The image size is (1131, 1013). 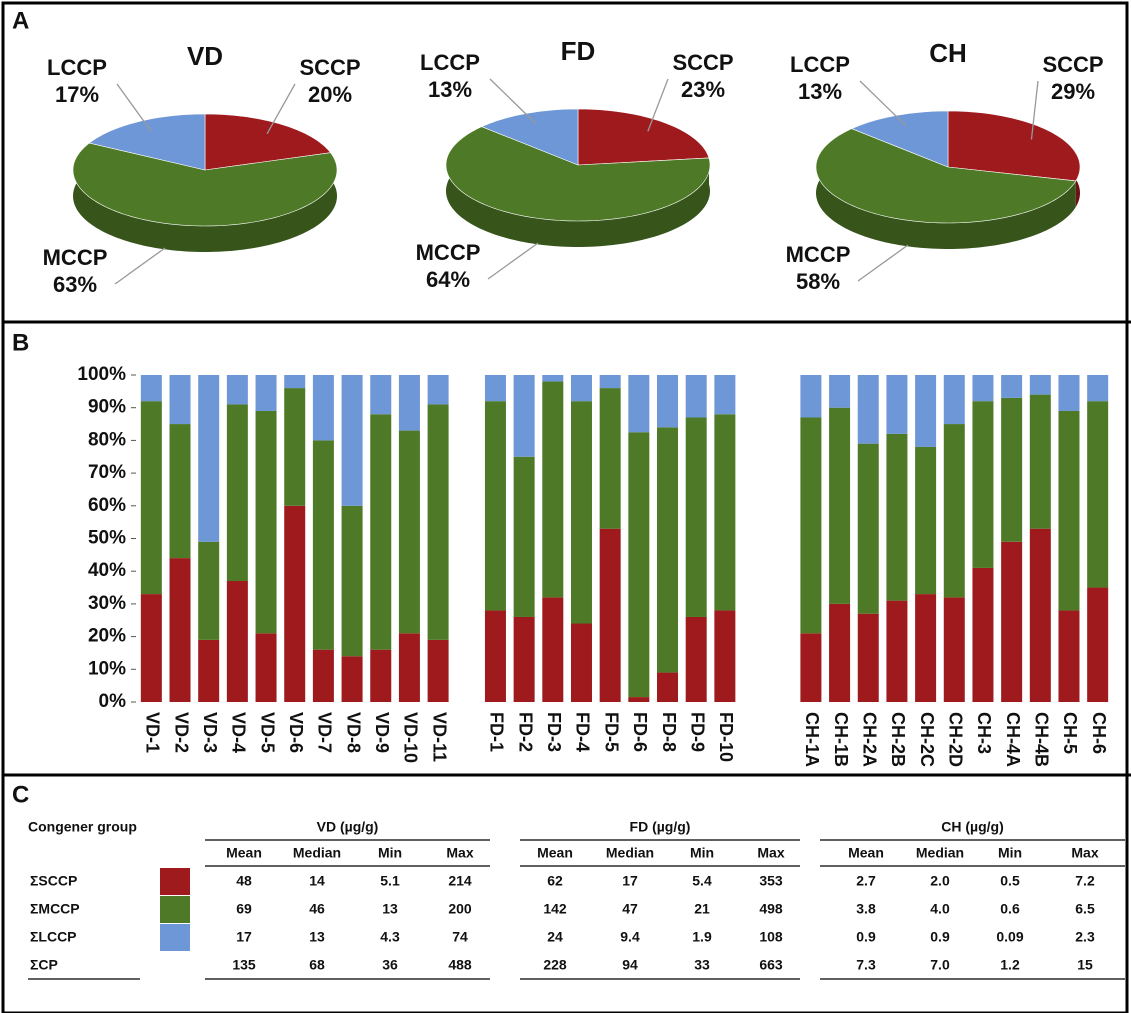 I want to click on table-cell: 94, so click(x=630, y=965).